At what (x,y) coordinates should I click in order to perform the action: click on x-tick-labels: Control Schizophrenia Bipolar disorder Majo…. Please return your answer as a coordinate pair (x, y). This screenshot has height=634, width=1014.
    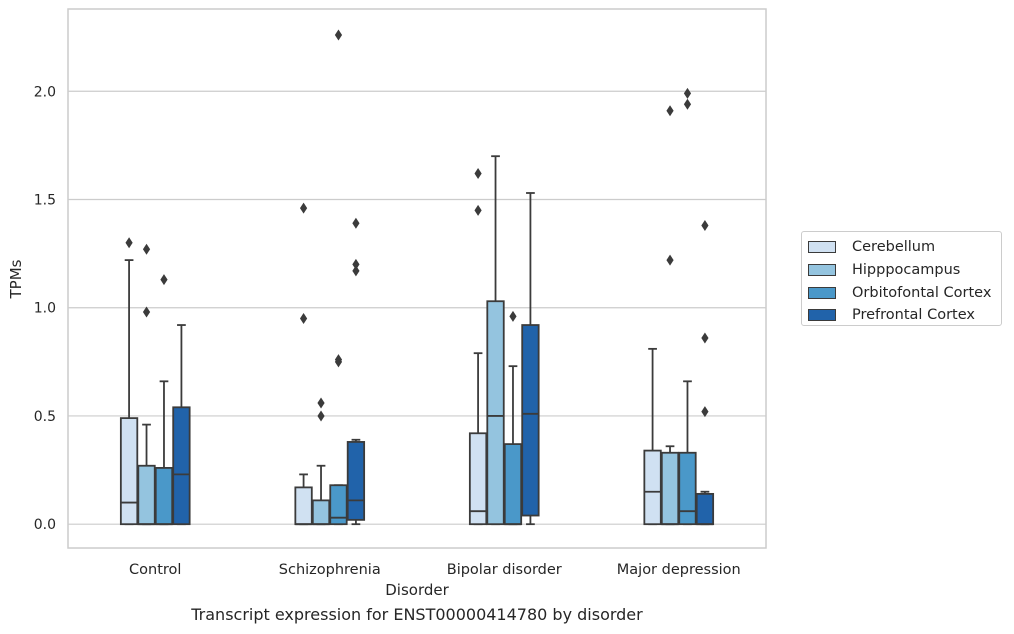
    Looking at the image, I should click on (435, 570).